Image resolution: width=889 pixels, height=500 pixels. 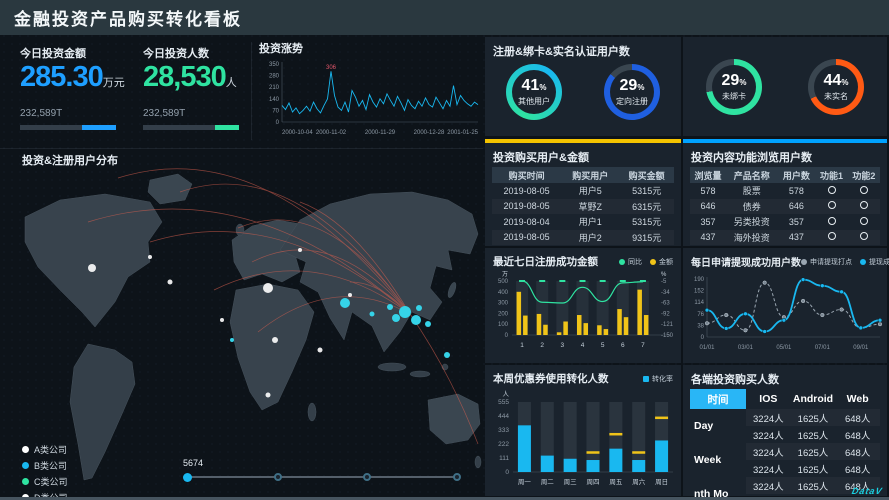 What do you see at coordinates (616, 482) in the screenshot?
I see `svg-text: 周五` at bounding box center [616, 482].